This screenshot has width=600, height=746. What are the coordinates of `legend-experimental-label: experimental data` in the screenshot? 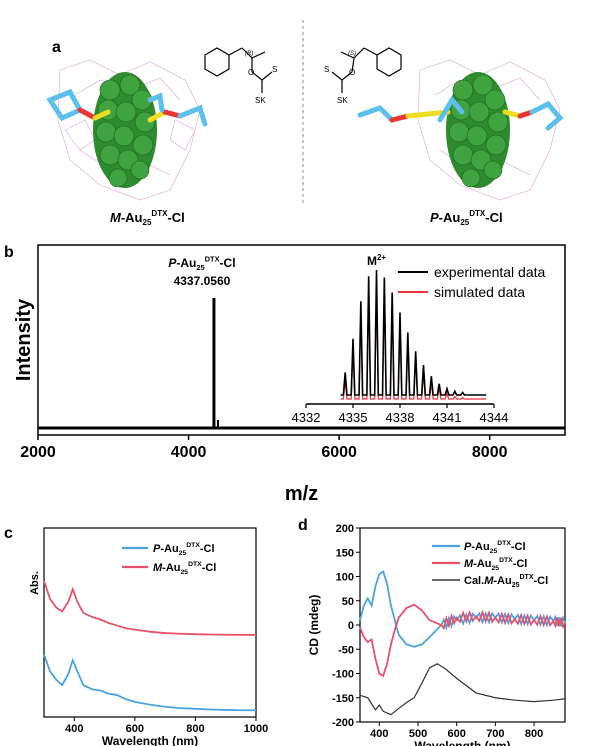 It's located at (490, 272).